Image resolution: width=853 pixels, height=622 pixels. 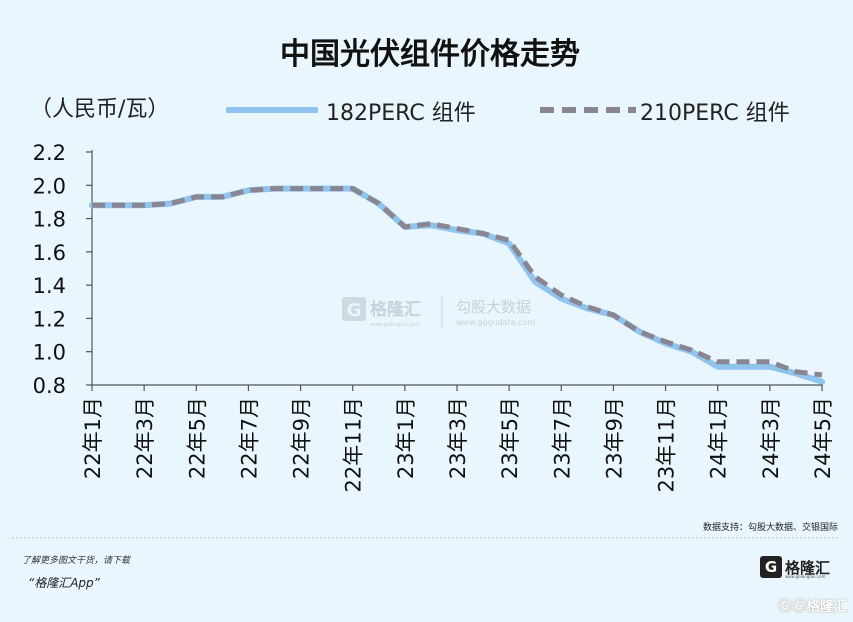 What do you see at coordinates (197, 438) in the screenshot?
I see `x-tick-label: 22年5月` at bounding box center [197, 438].